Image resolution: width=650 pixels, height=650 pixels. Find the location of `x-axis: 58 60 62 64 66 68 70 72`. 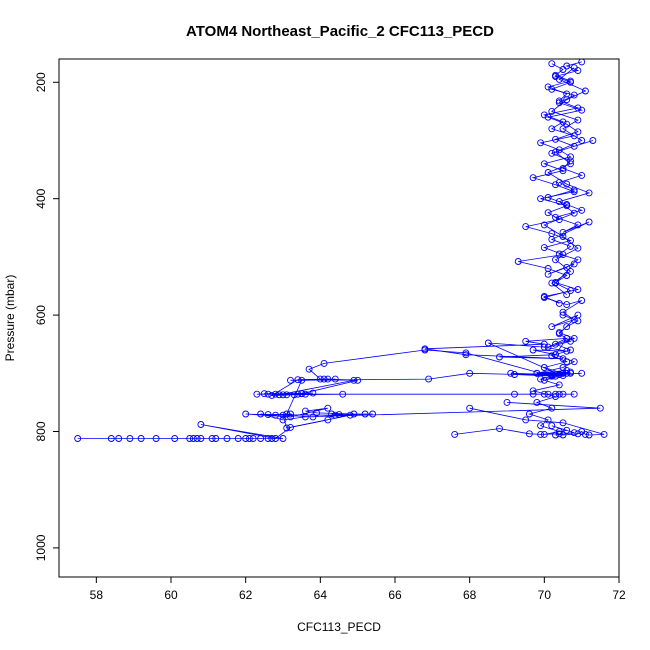

x-axis: 58 60 62 64 66 68 70 72 is located at coordinates (358, 589).